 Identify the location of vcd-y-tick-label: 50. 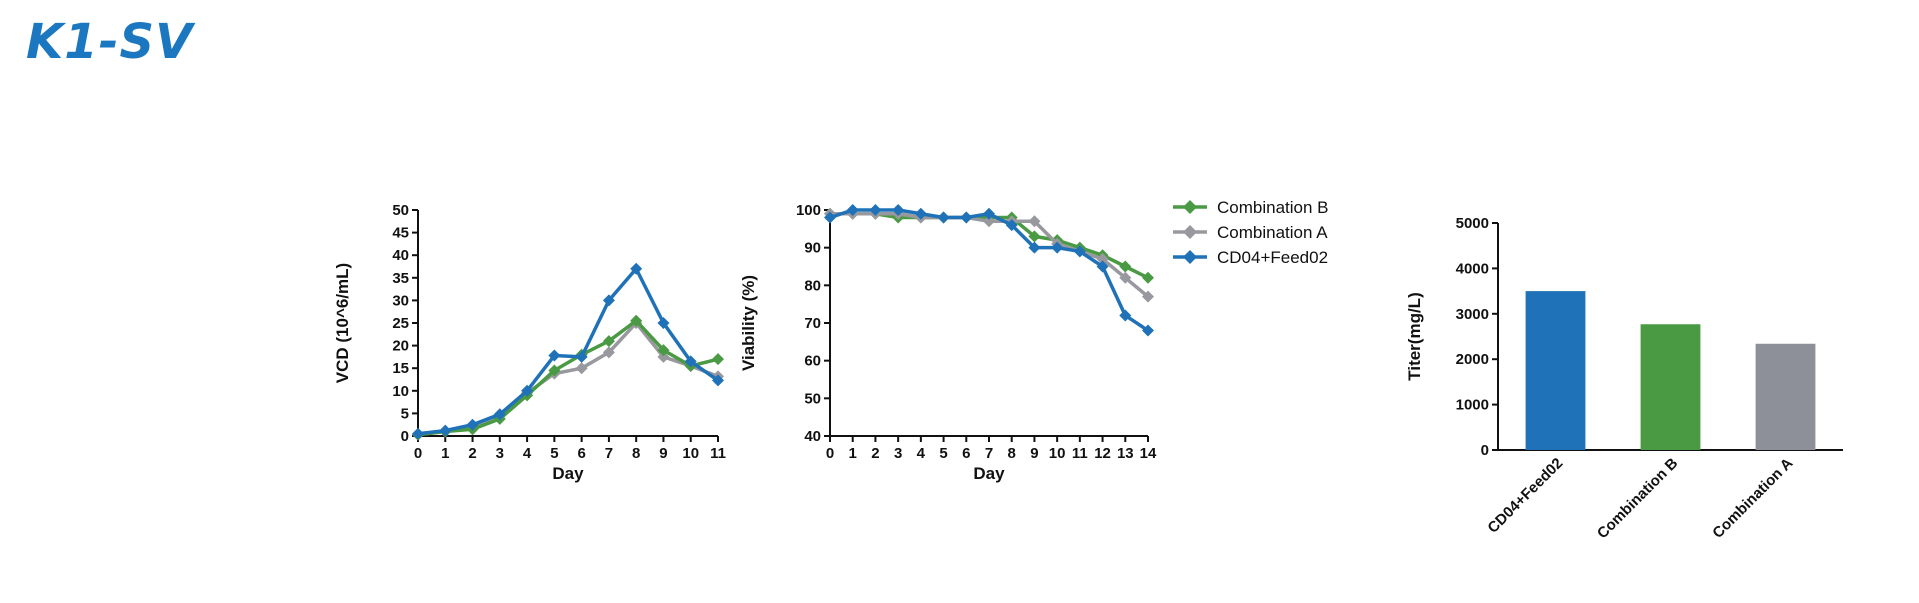
(400, 210).